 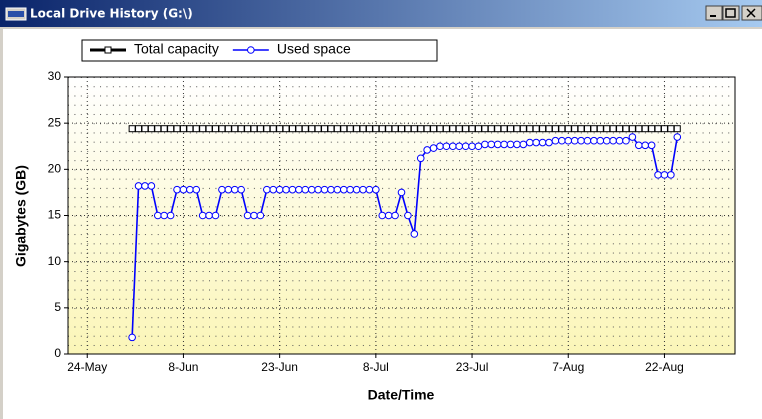 What do you see at coordinates (568, 367) in the screenshot?
I see `x-tick-label: 7-Aug` at bounding box center [568, 367].